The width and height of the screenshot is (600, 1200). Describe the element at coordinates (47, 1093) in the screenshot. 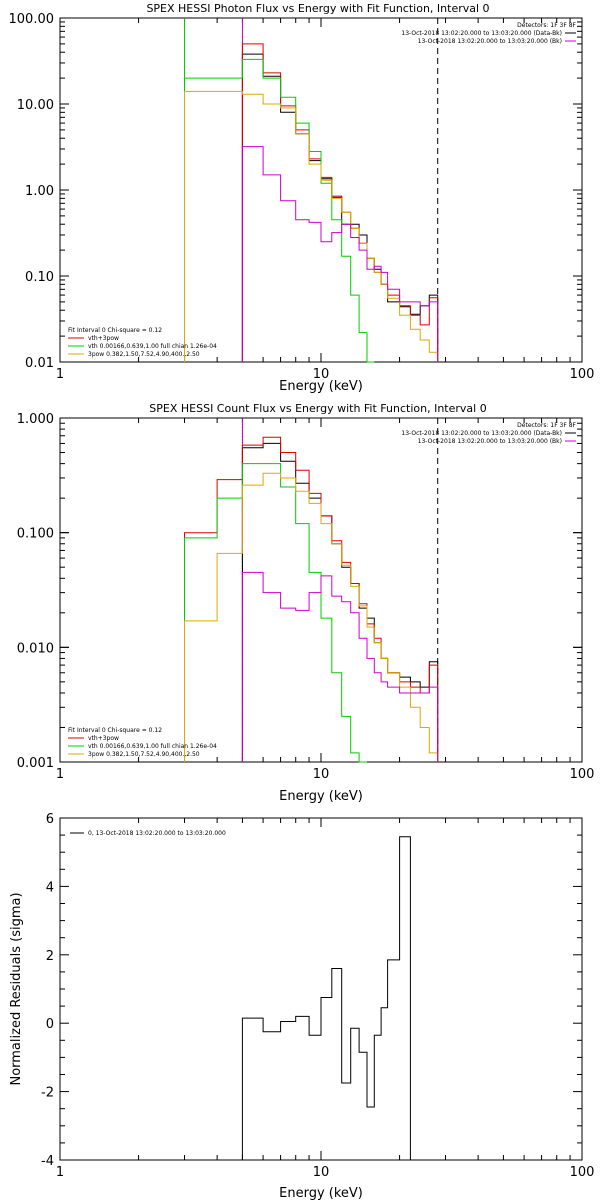

I see `y-tick-label: -2` at that location.